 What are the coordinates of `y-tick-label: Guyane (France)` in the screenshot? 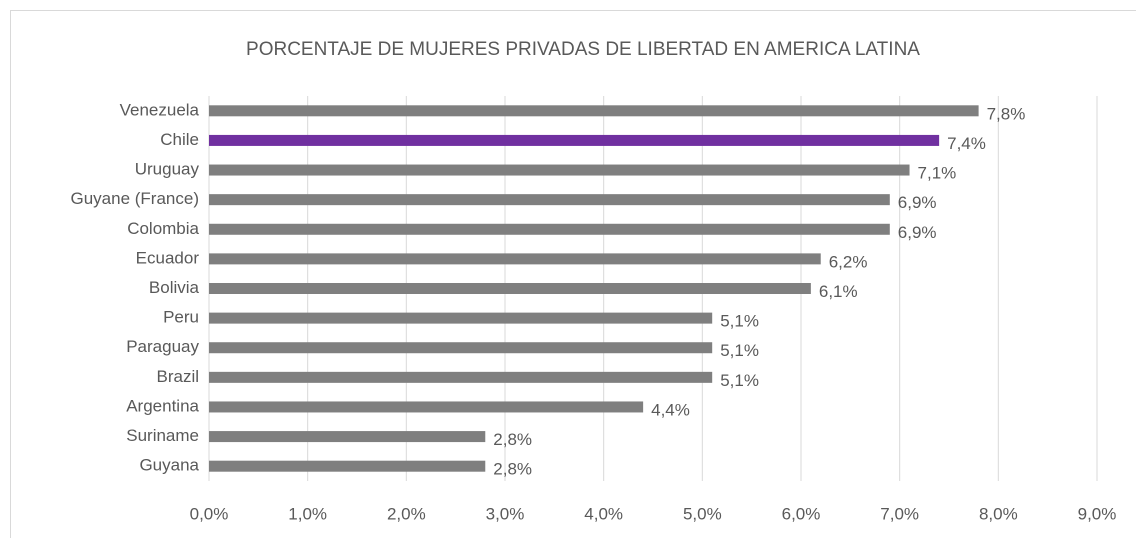 It's located at (135, 198).